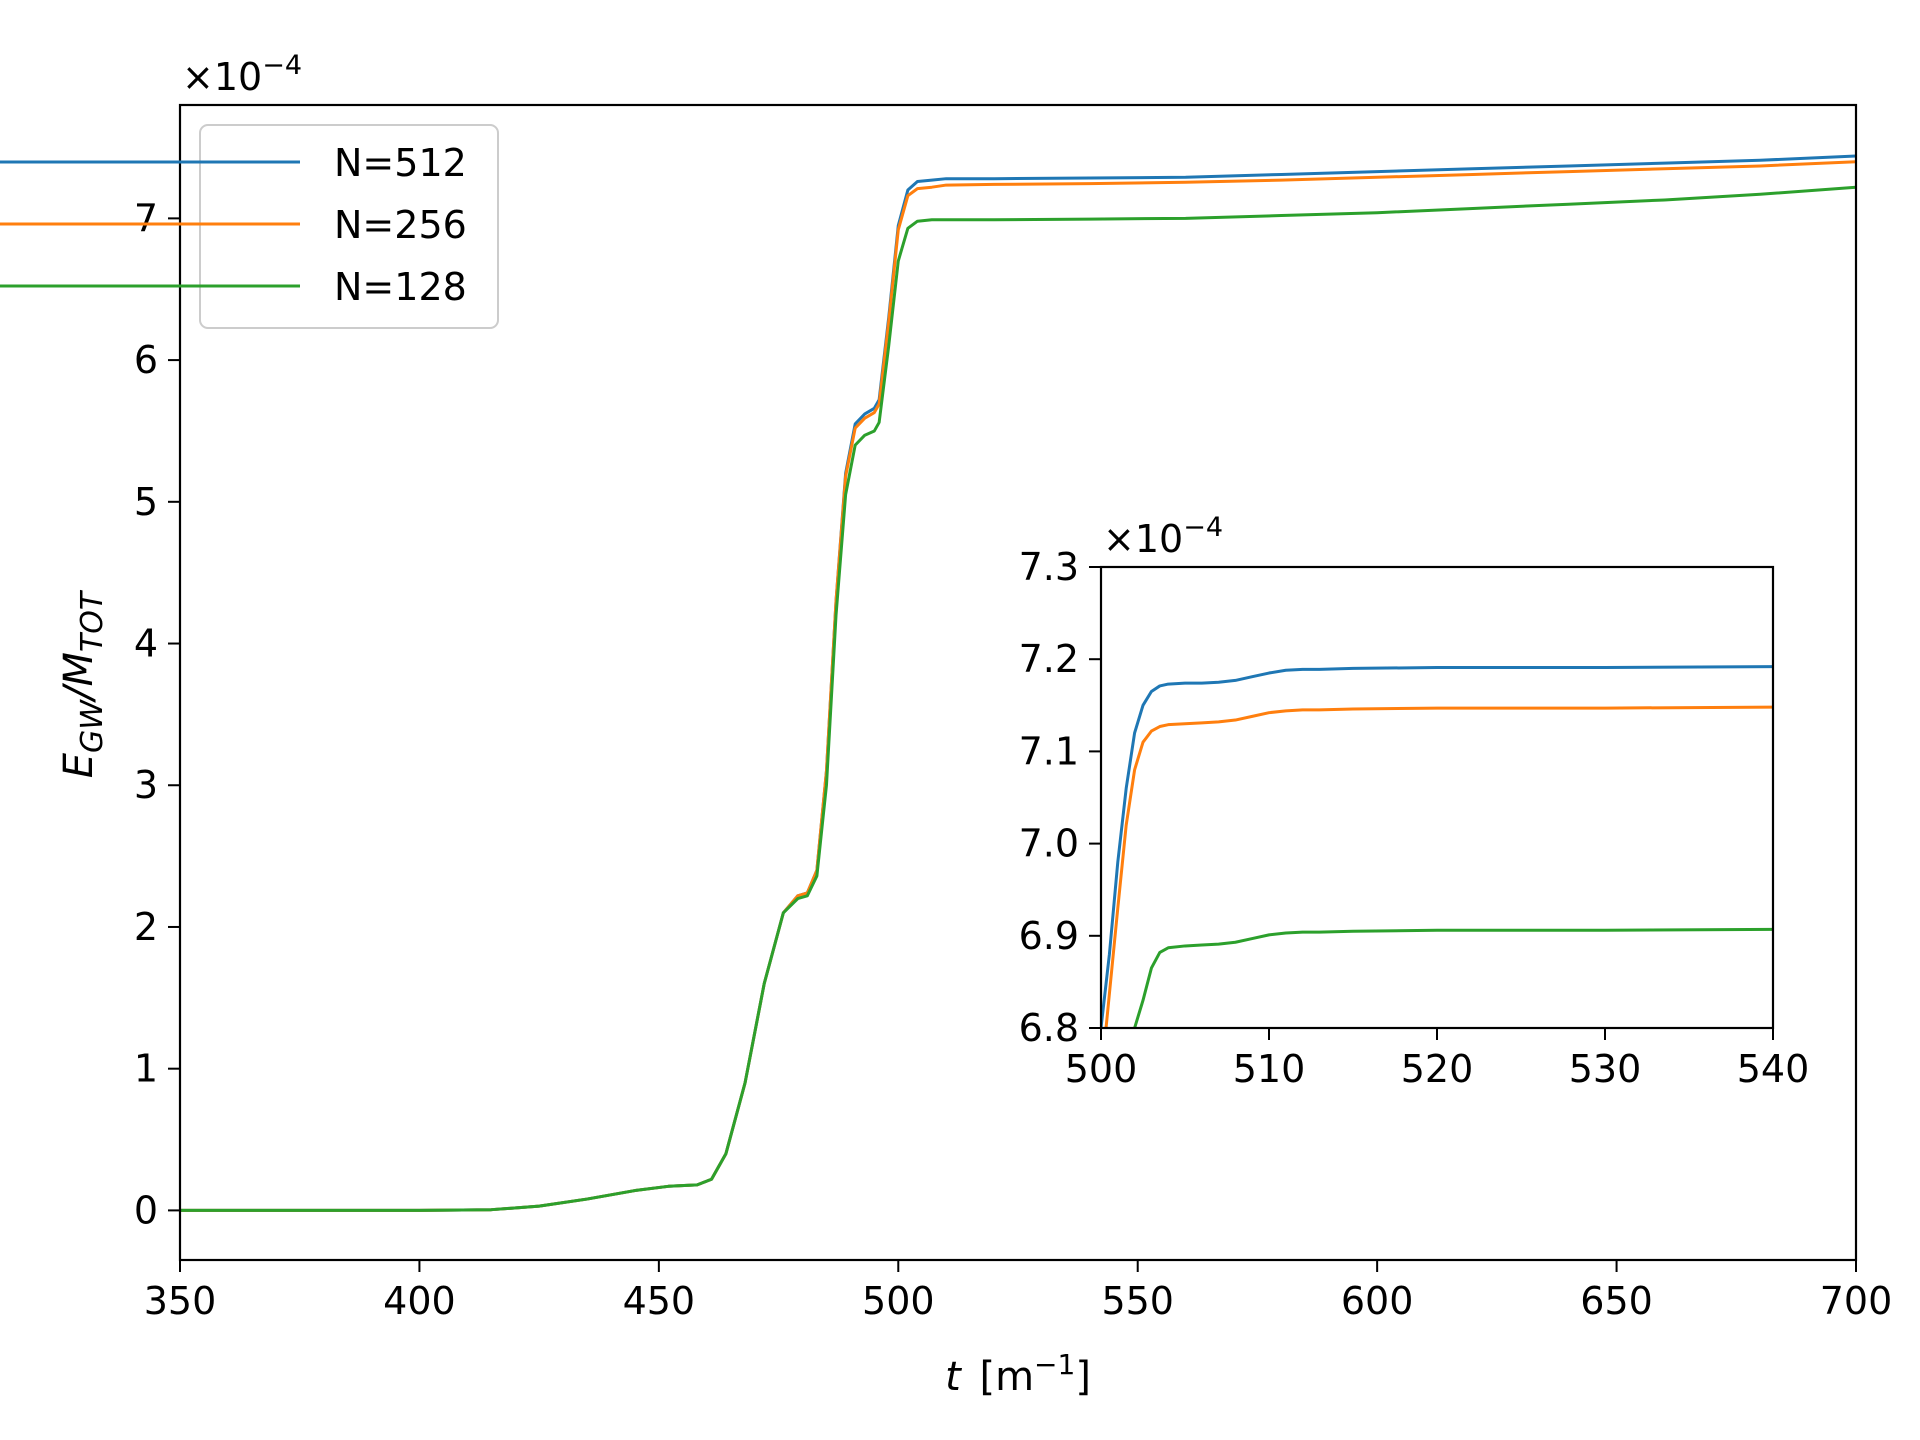  I want to click on main-x-tick-label: 450, so click(659, 1301).